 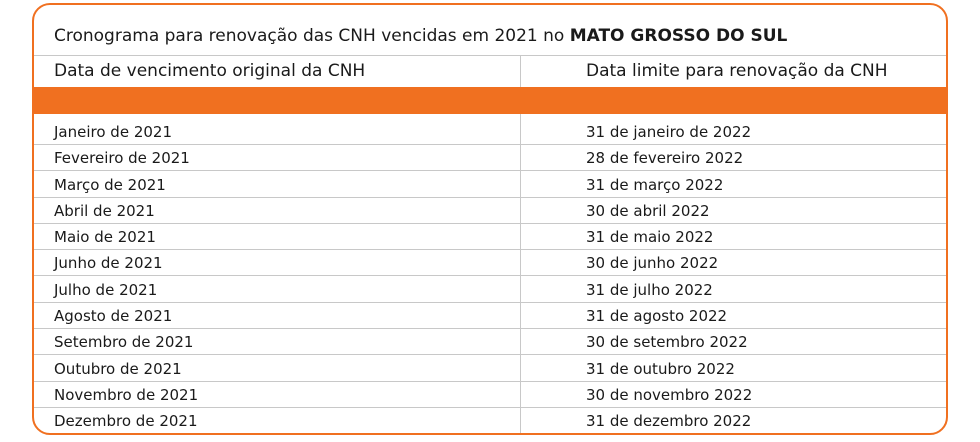 What do you see at coordinates (657, 316) in the screenshot?
I see `cell-renewal-deadline: 31 de agosto 2022` at bounding box center [657, 316].